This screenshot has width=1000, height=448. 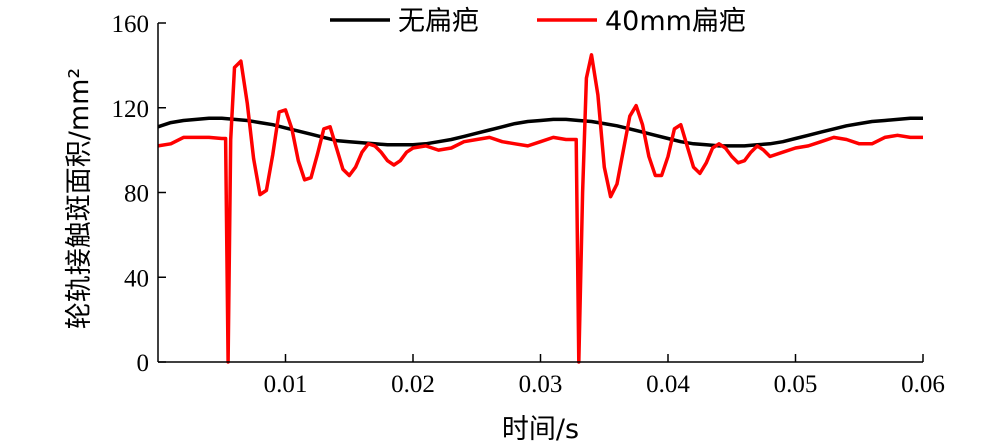 I want to click on x-tick-label: 0.04, so click(x=668, y=384).